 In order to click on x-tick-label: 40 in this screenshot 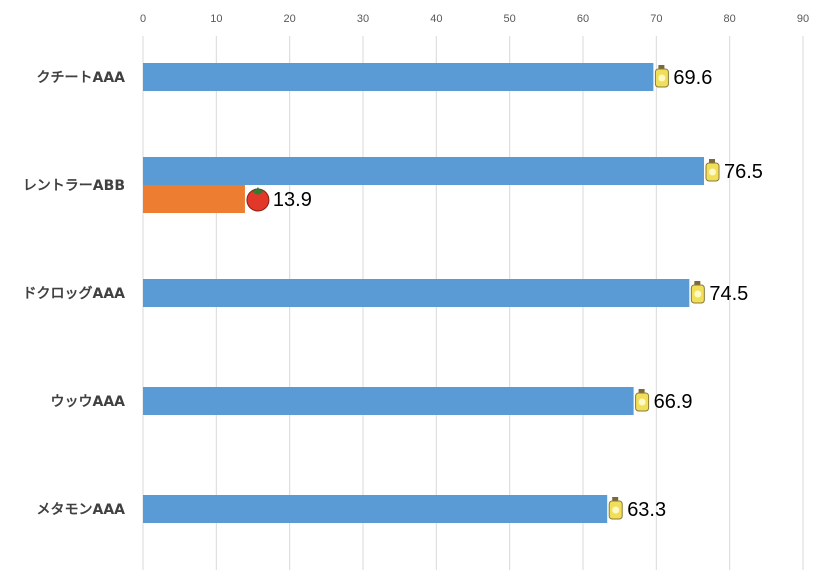, I will do `click(436, 19)`.